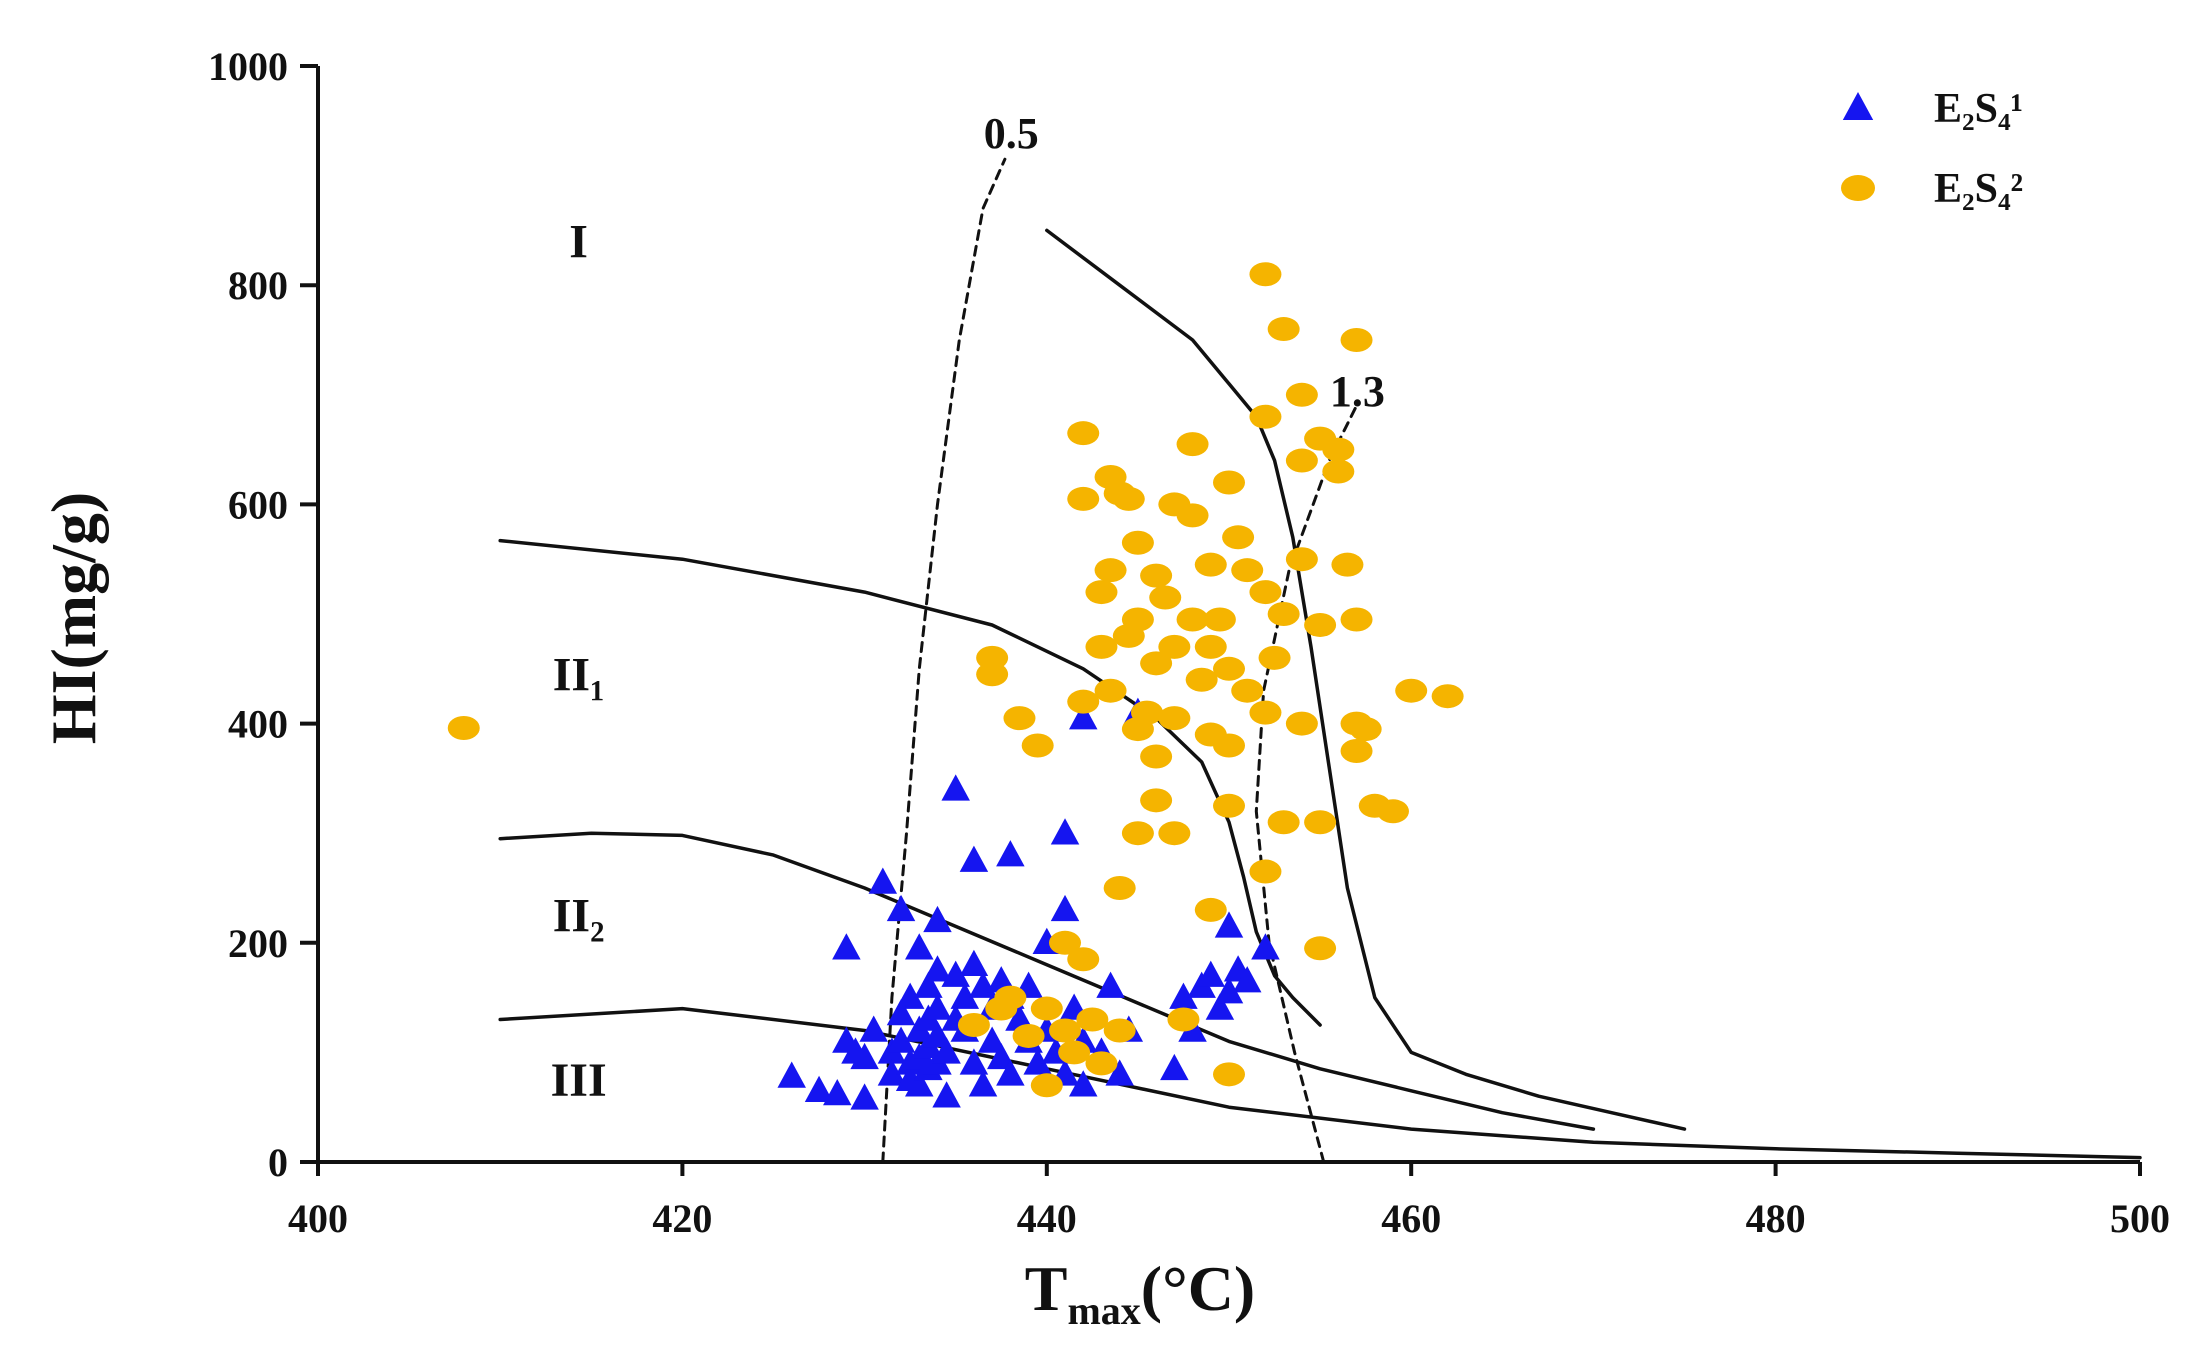 The width and height of the screenshot is (2202, 1366). Describe the element at coordinates (1198, 1288) in the screenshot. I see `x-axis-title-unit: (°C)` at that location.